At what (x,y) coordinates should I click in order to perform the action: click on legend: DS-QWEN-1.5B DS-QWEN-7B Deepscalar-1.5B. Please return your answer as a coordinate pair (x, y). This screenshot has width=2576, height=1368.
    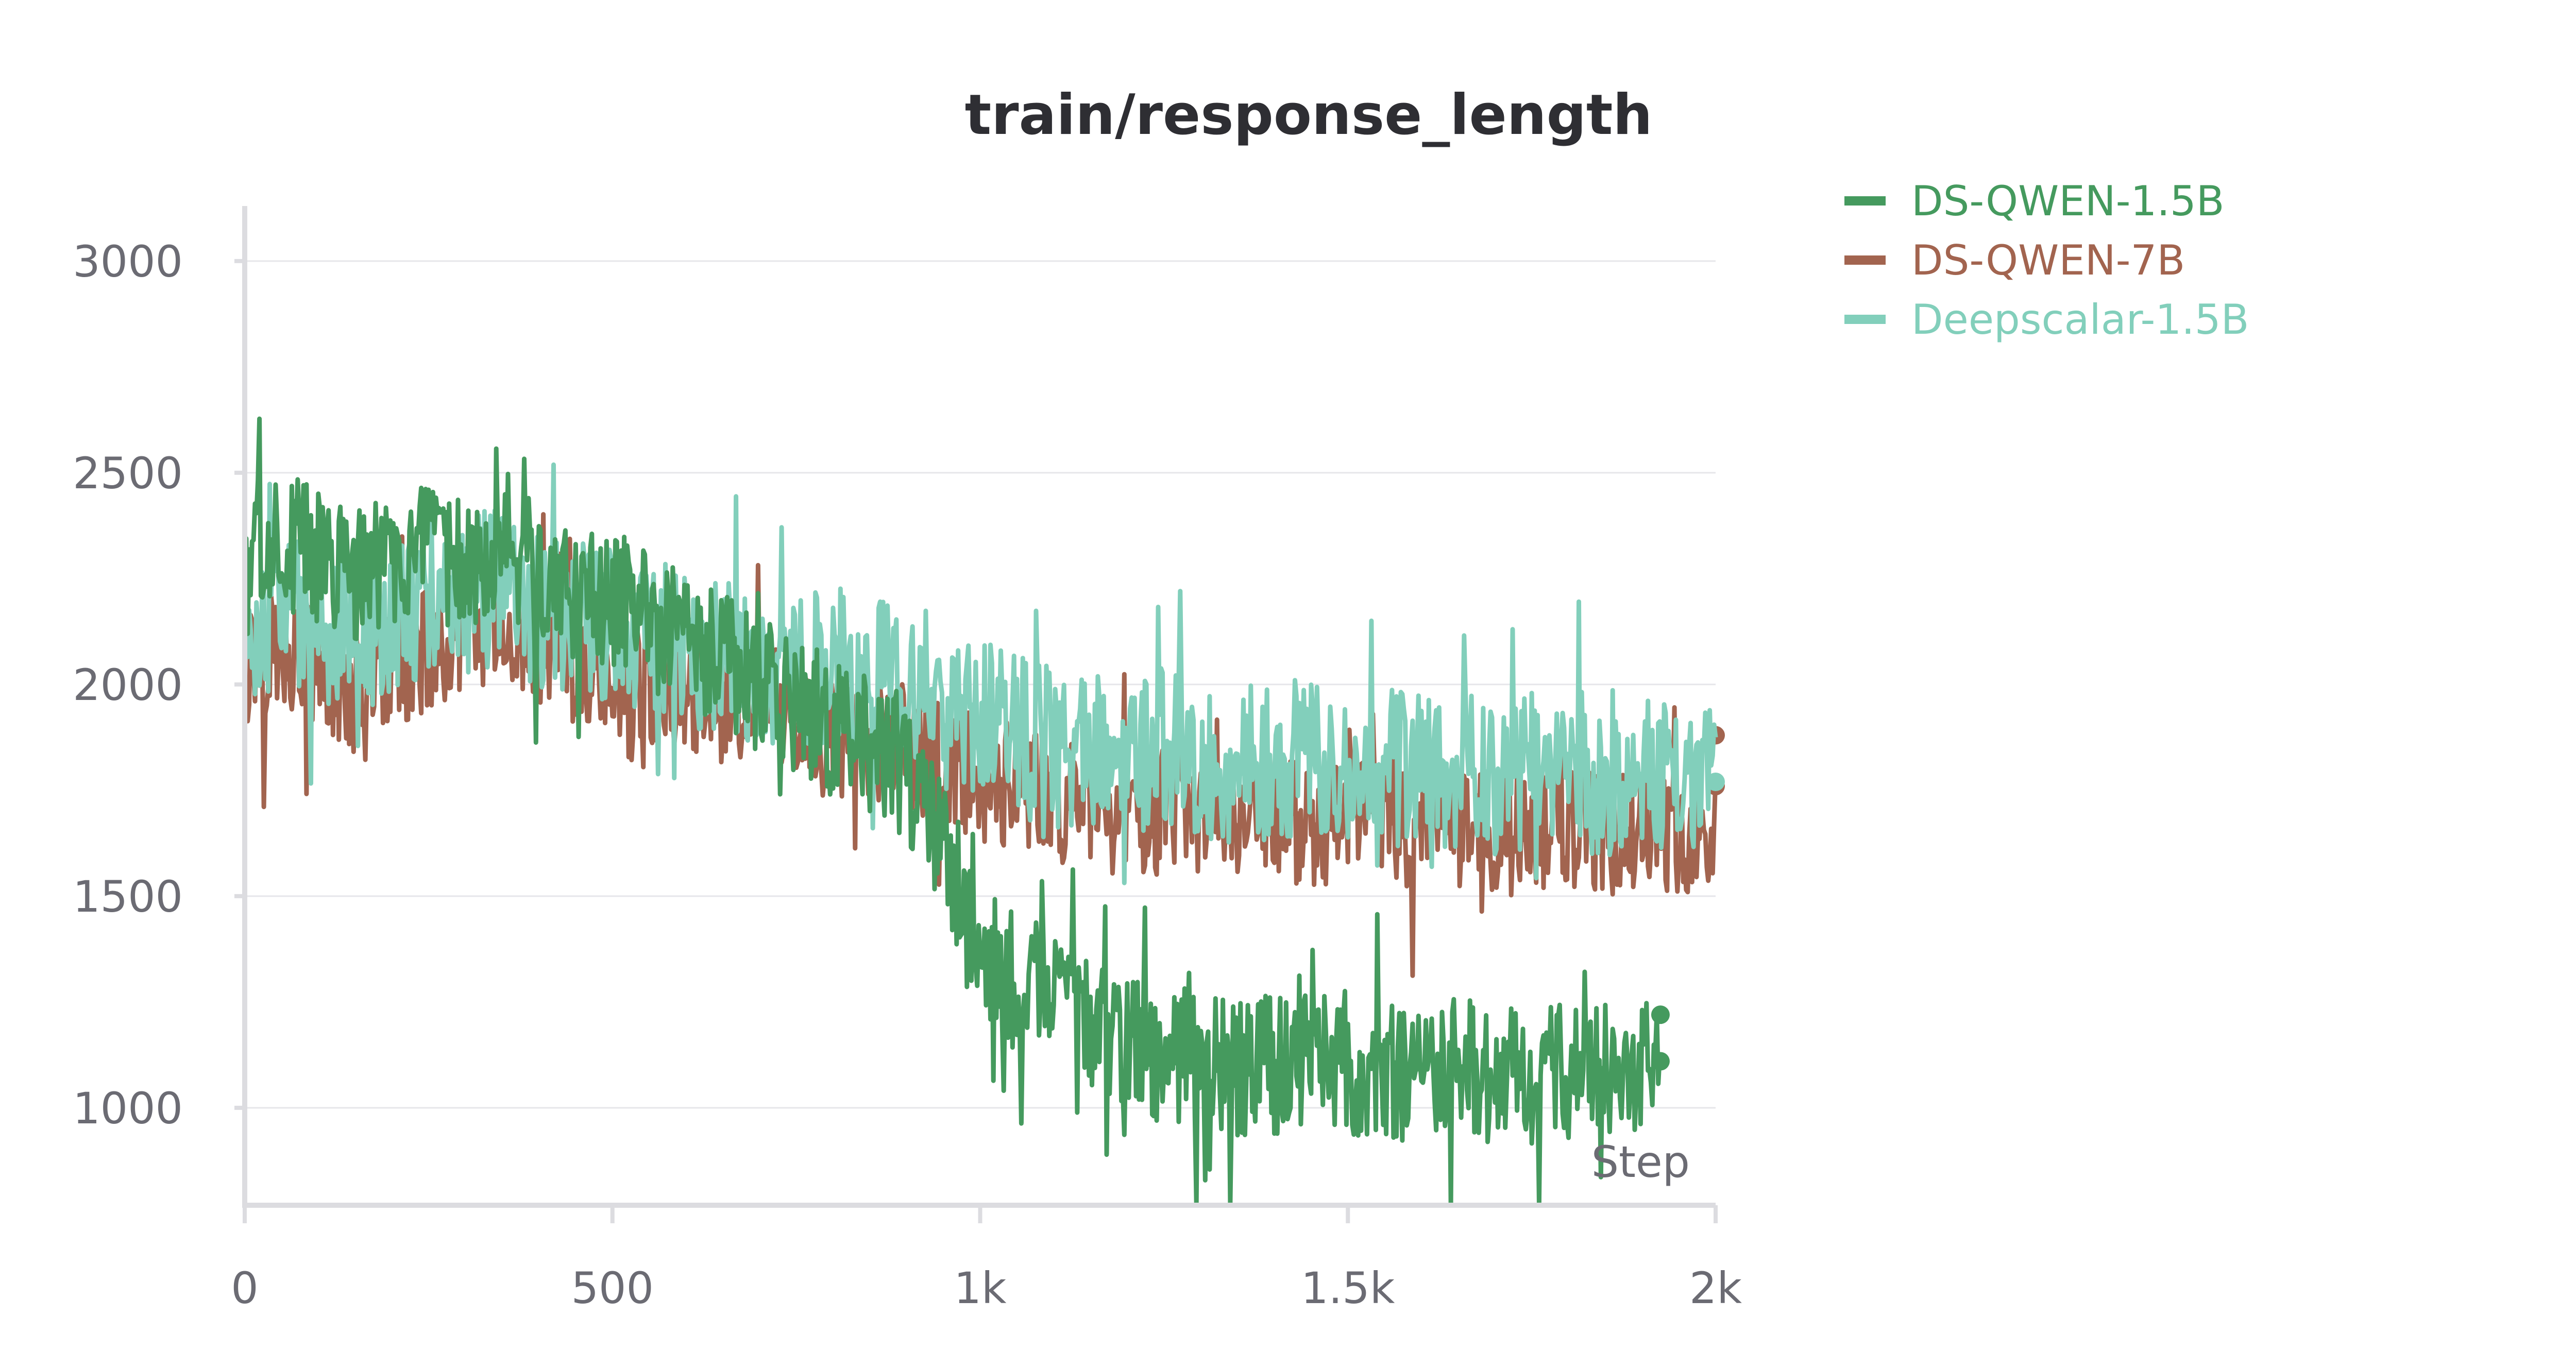
    Looking at the image, I should click on (2046, 260).